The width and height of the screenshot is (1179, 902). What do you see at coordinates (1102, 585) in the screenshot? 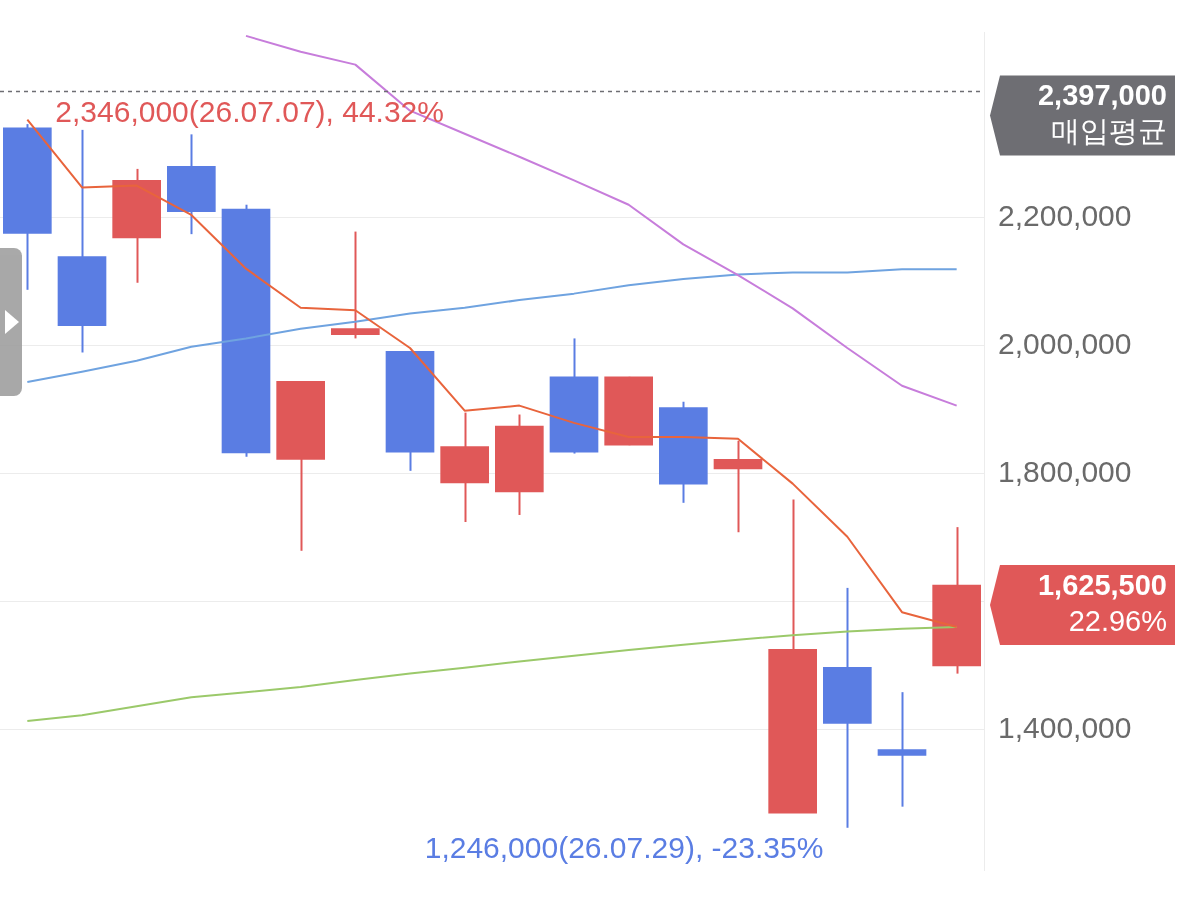
I see `text: 1,625,500` at bounding box center [1102, 585].